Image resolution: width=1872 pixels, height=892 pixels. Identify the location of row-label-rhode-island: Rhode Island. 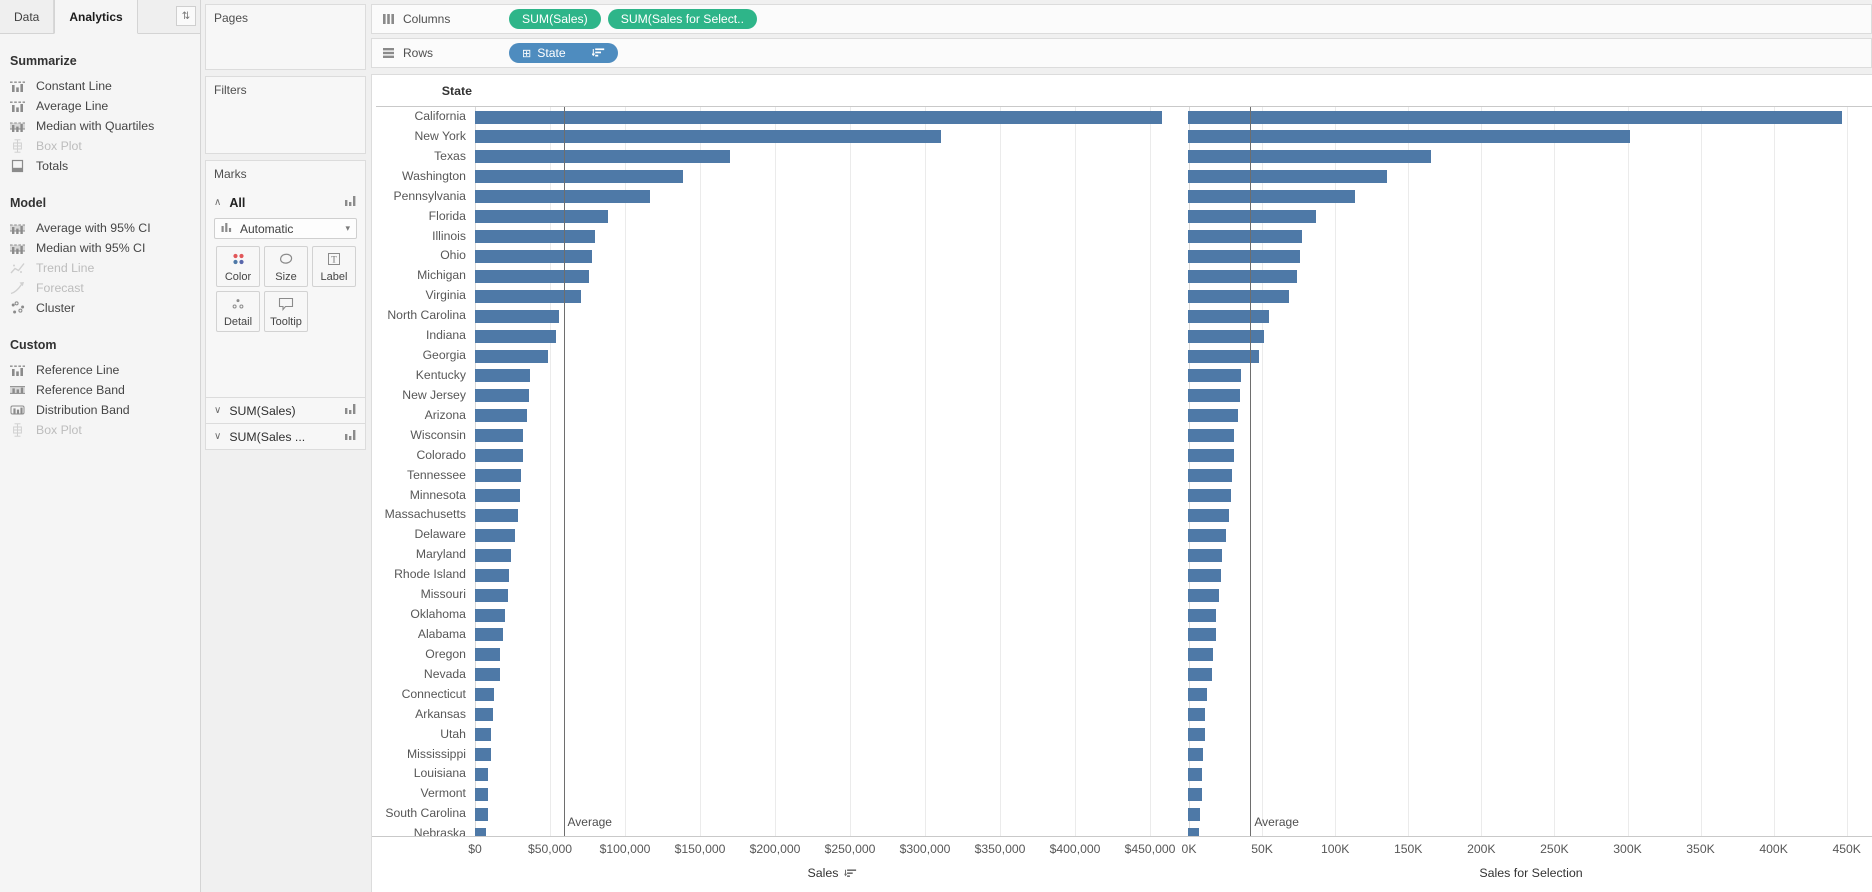
(430, 574).